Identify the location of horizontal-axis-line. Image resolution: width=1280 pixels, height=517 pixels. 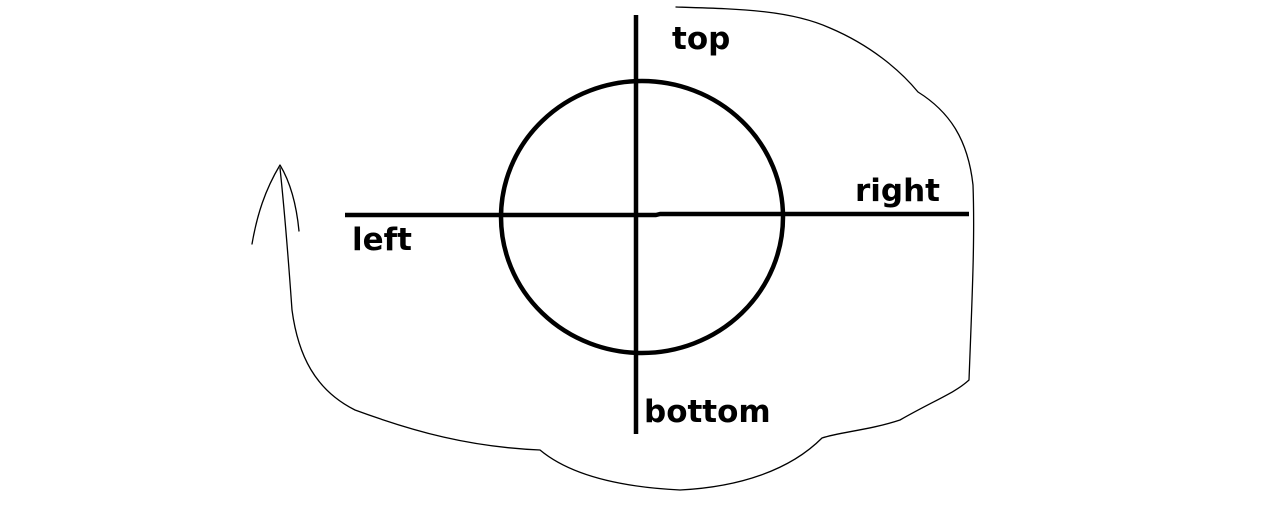
(657, 214).